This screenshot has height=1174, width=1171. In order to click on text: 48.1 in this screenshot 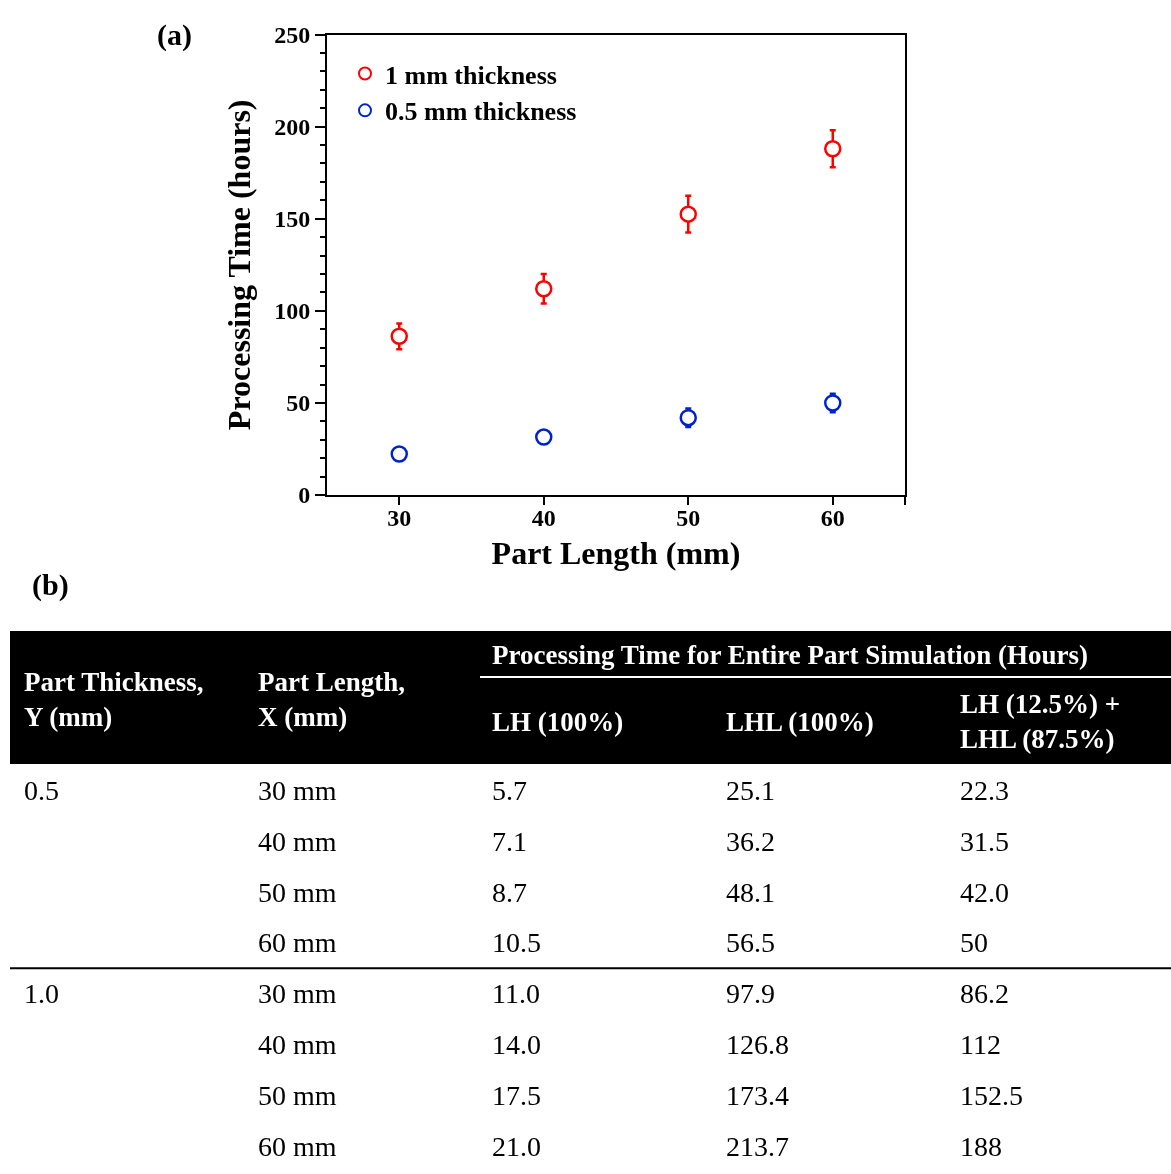, I will do `click(750, 892)`.